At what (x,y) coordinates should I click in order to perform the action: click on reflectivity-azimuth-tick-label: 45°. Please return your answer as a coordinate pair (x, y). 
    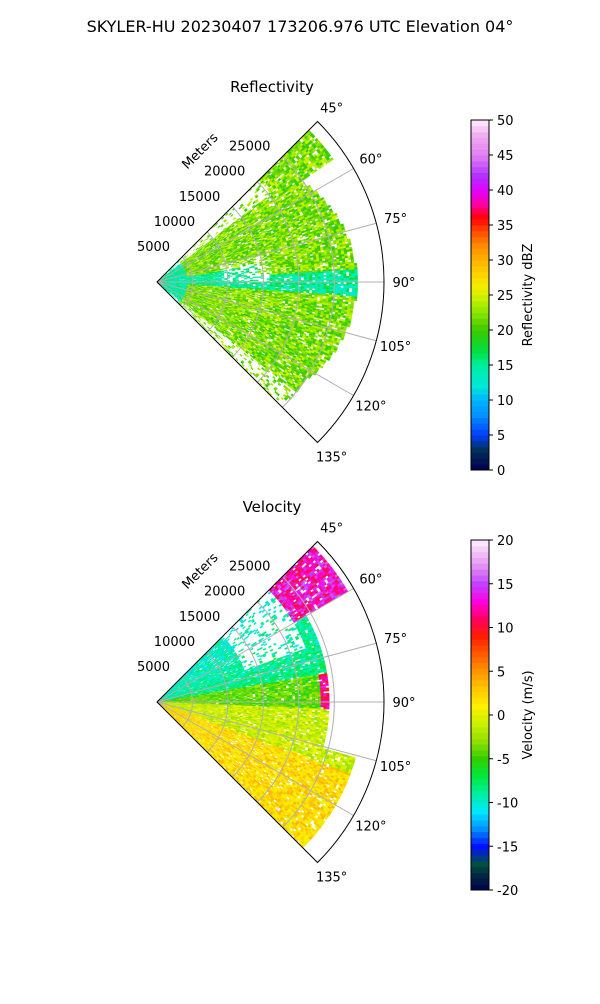
    Looking at the image, I should click on (331, 108).